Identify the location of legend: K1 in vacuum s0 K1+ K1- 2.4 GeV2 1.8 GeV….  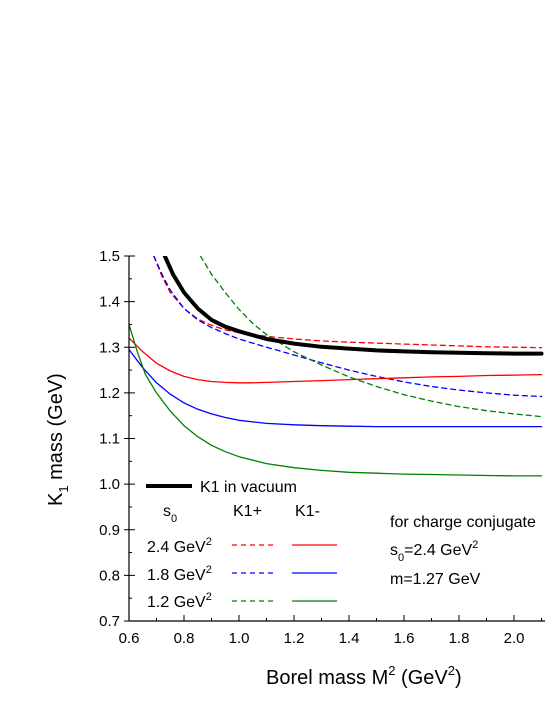
(241, 545).